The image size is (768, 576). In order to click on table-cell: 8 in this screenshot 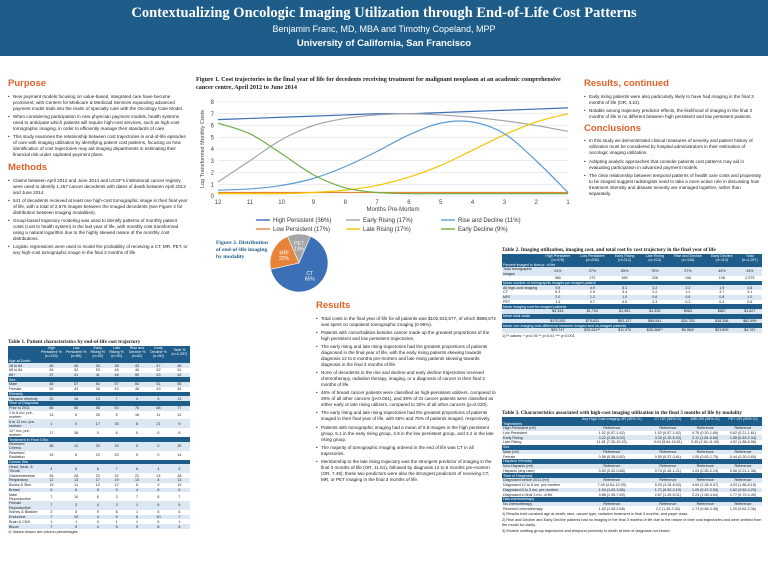, I will do `click(158, 526)`.